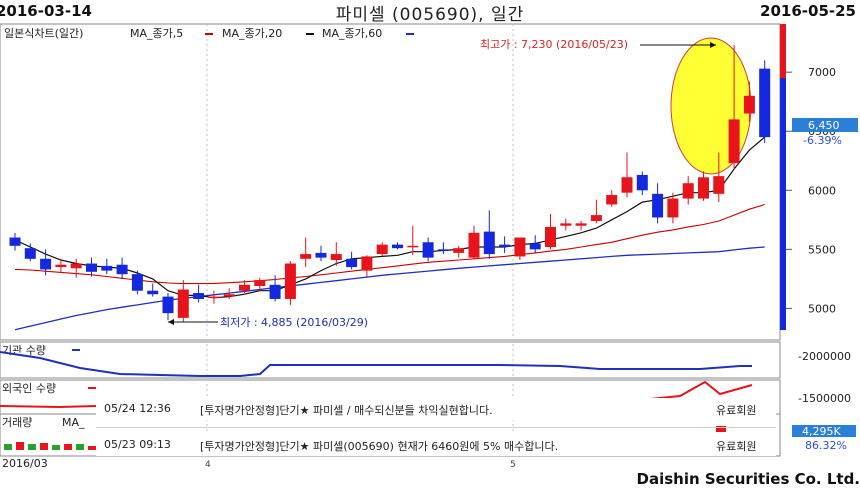 This screenshot has width=860, height=488. I want to click on inst-panel-frame, so click(390, 360).